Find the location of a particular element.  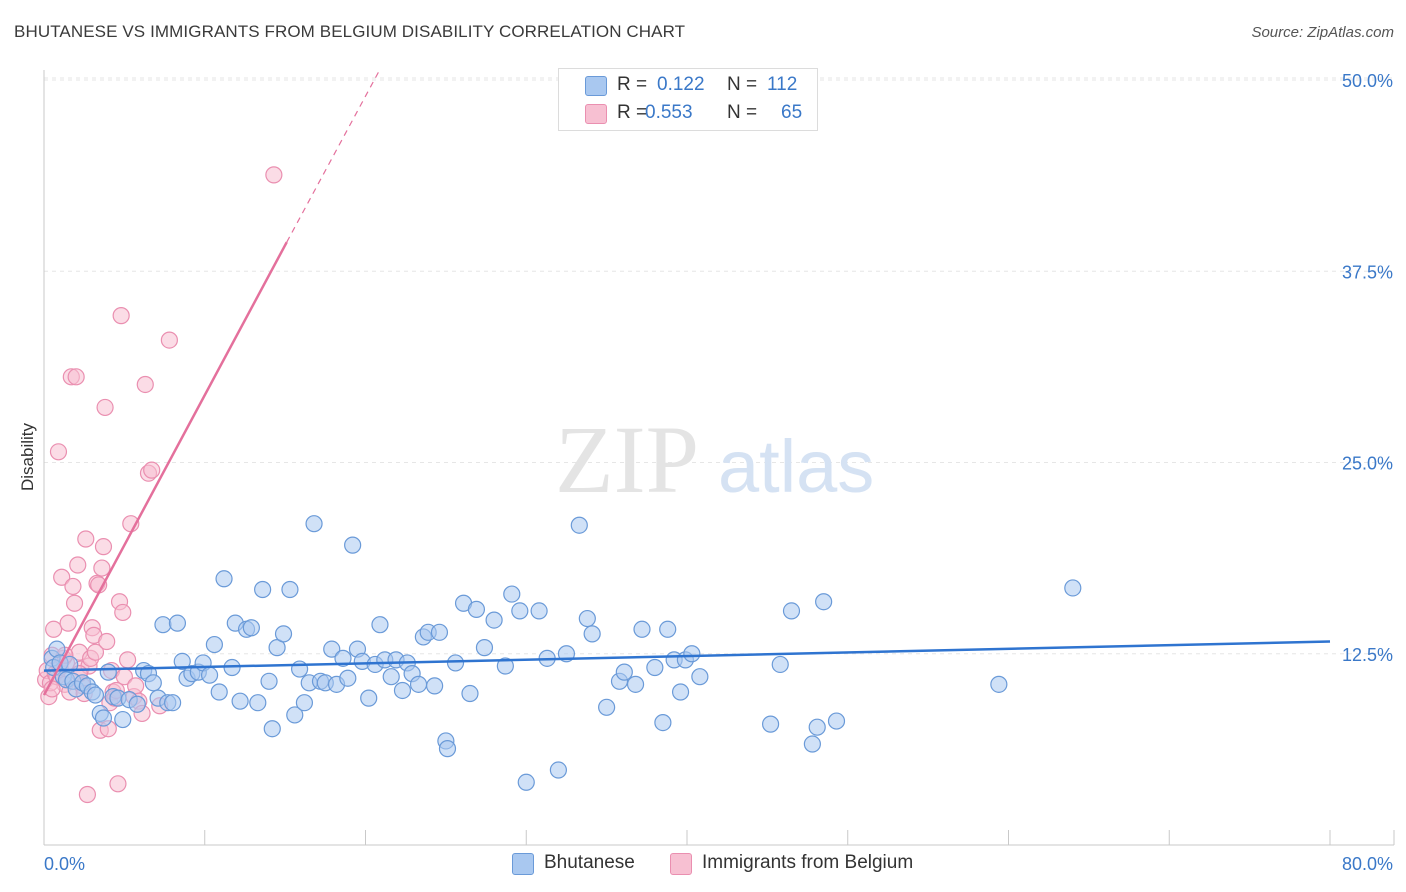

pink-trend-extension is located at coordinates (332, 157).